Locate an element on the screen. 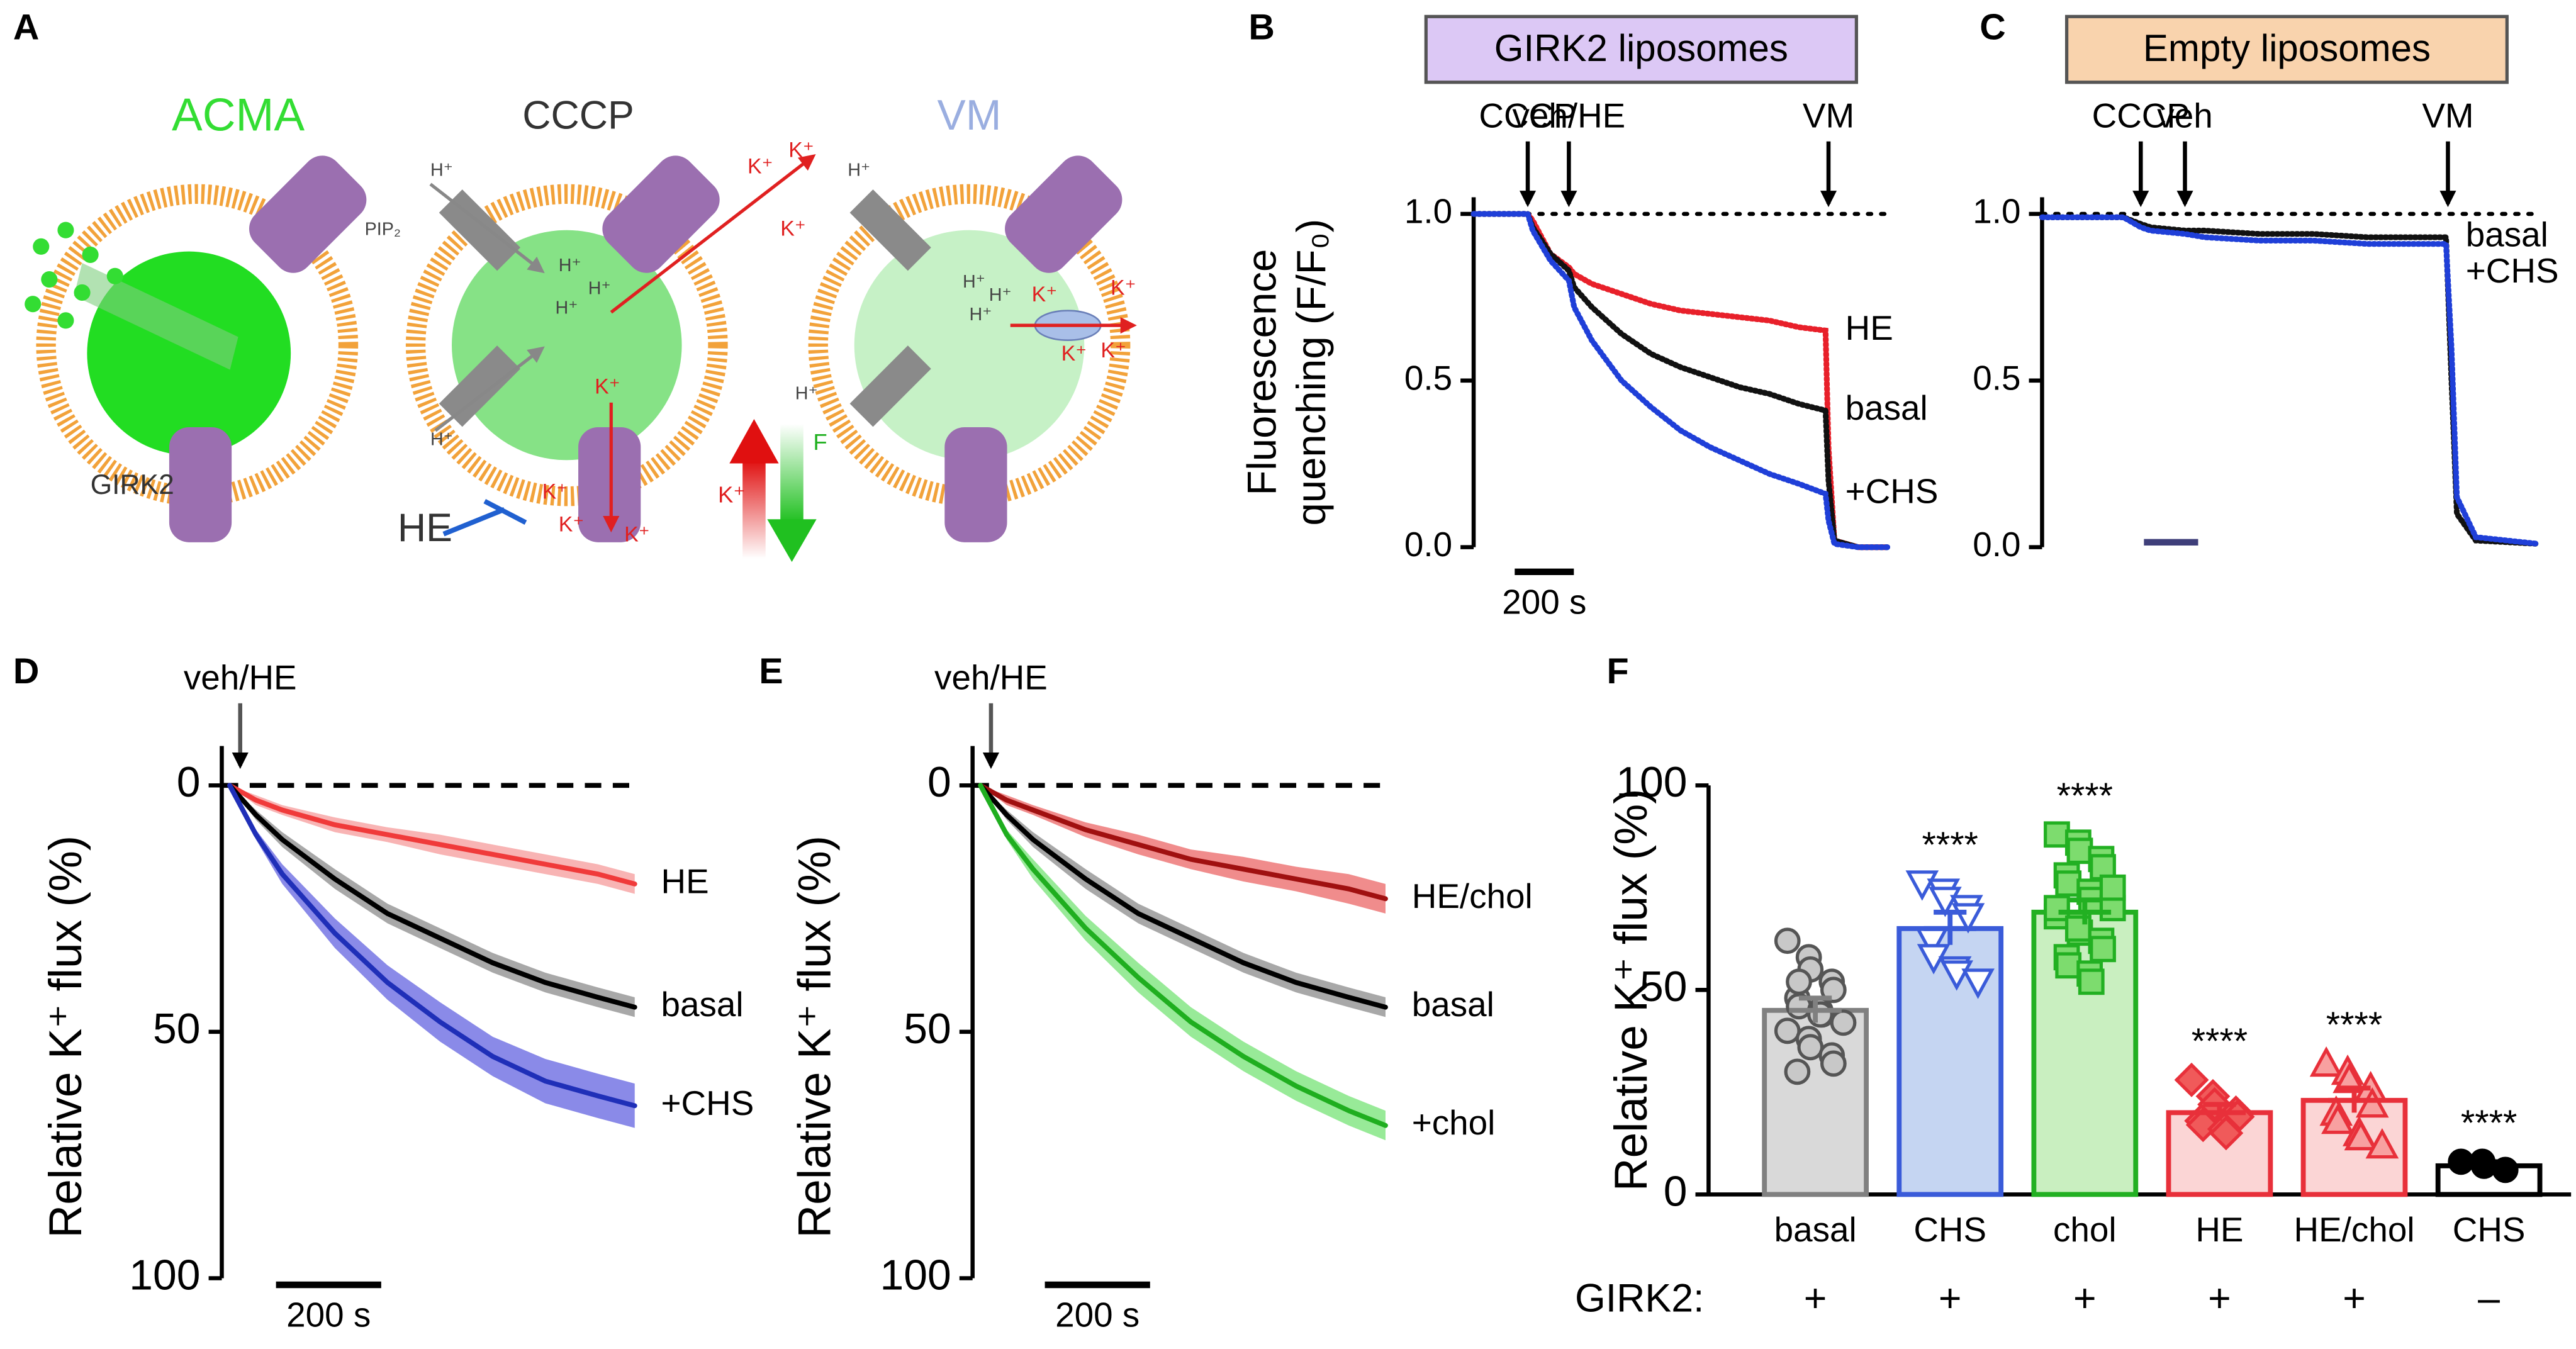 The image size is (2576, 1349). x-tick-label: HE/chol is located at coordinates (2354, 1229).